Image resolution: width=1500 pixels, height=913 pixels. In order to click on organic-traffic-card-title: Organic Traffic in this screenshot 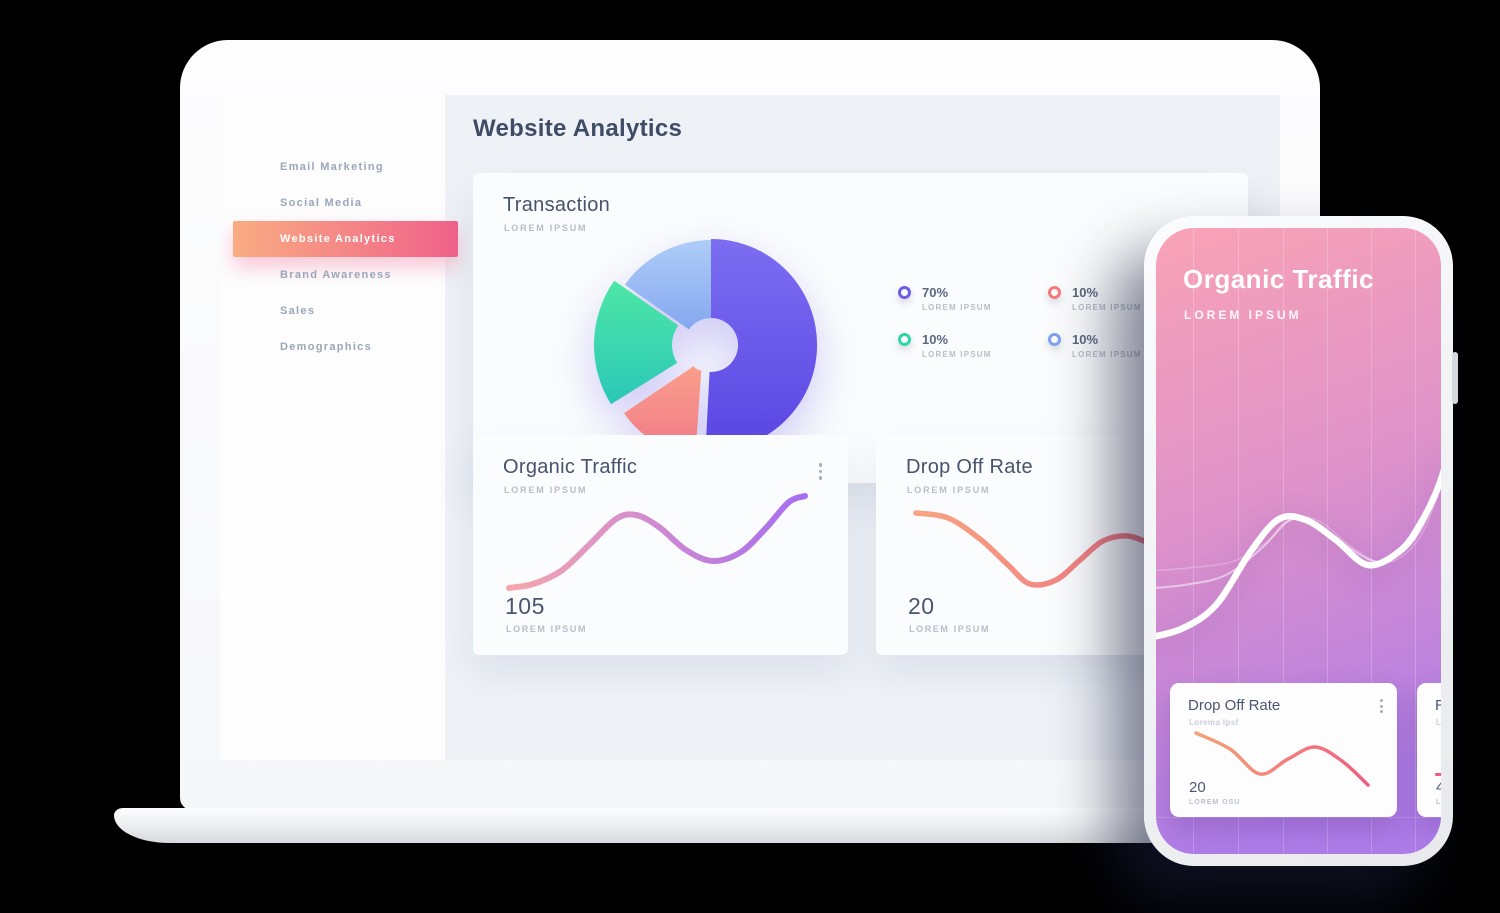, I will do `click(570, 467)`.